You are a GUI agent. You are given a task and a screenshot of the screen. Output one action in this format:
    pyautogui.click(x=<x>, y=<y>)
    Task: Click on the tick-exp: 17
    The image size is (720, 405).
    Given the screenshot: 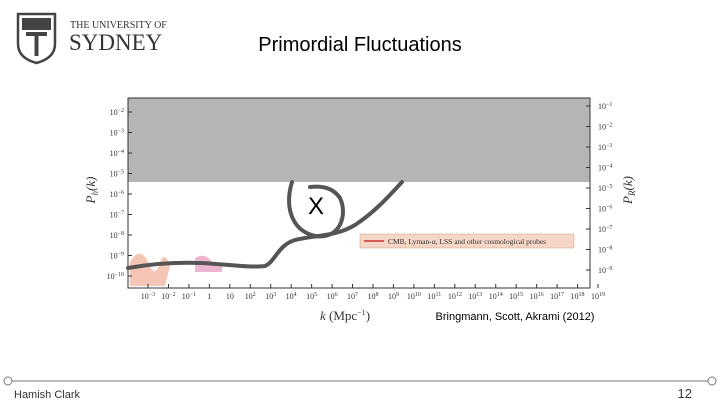 What is the action you would take?
    pyautogui.click(x=561, y=295)
    